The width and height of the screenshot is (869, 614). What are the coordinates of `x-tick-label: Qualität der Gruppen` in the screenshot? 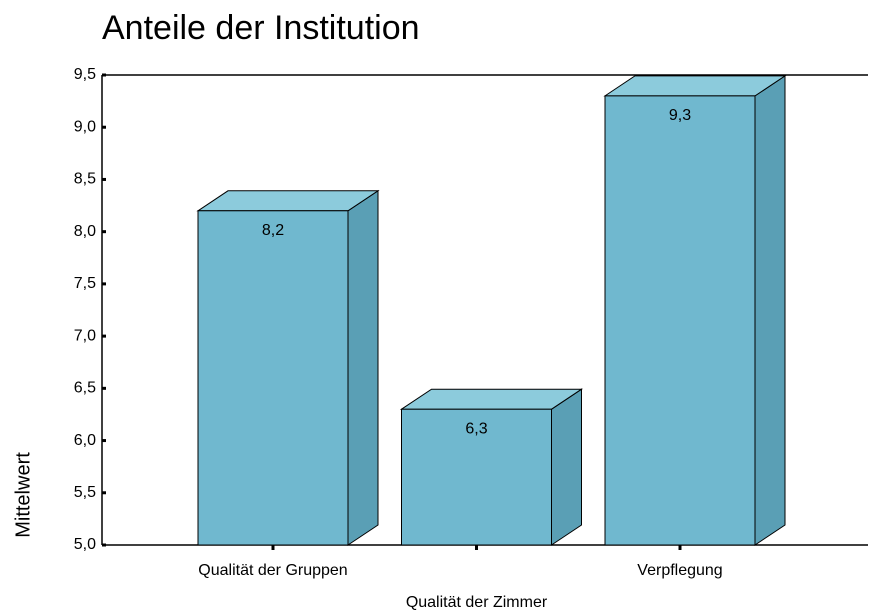 It's located at (272, 570).